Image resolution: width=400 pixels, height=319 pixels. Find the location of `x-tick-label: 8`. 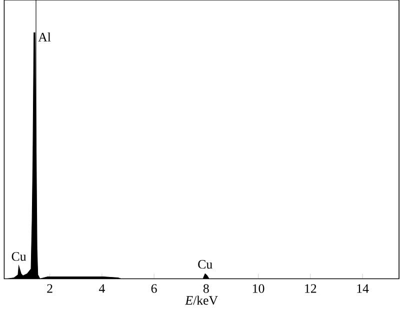

x-tick-label: 8 is located at coordinates (206, 288).